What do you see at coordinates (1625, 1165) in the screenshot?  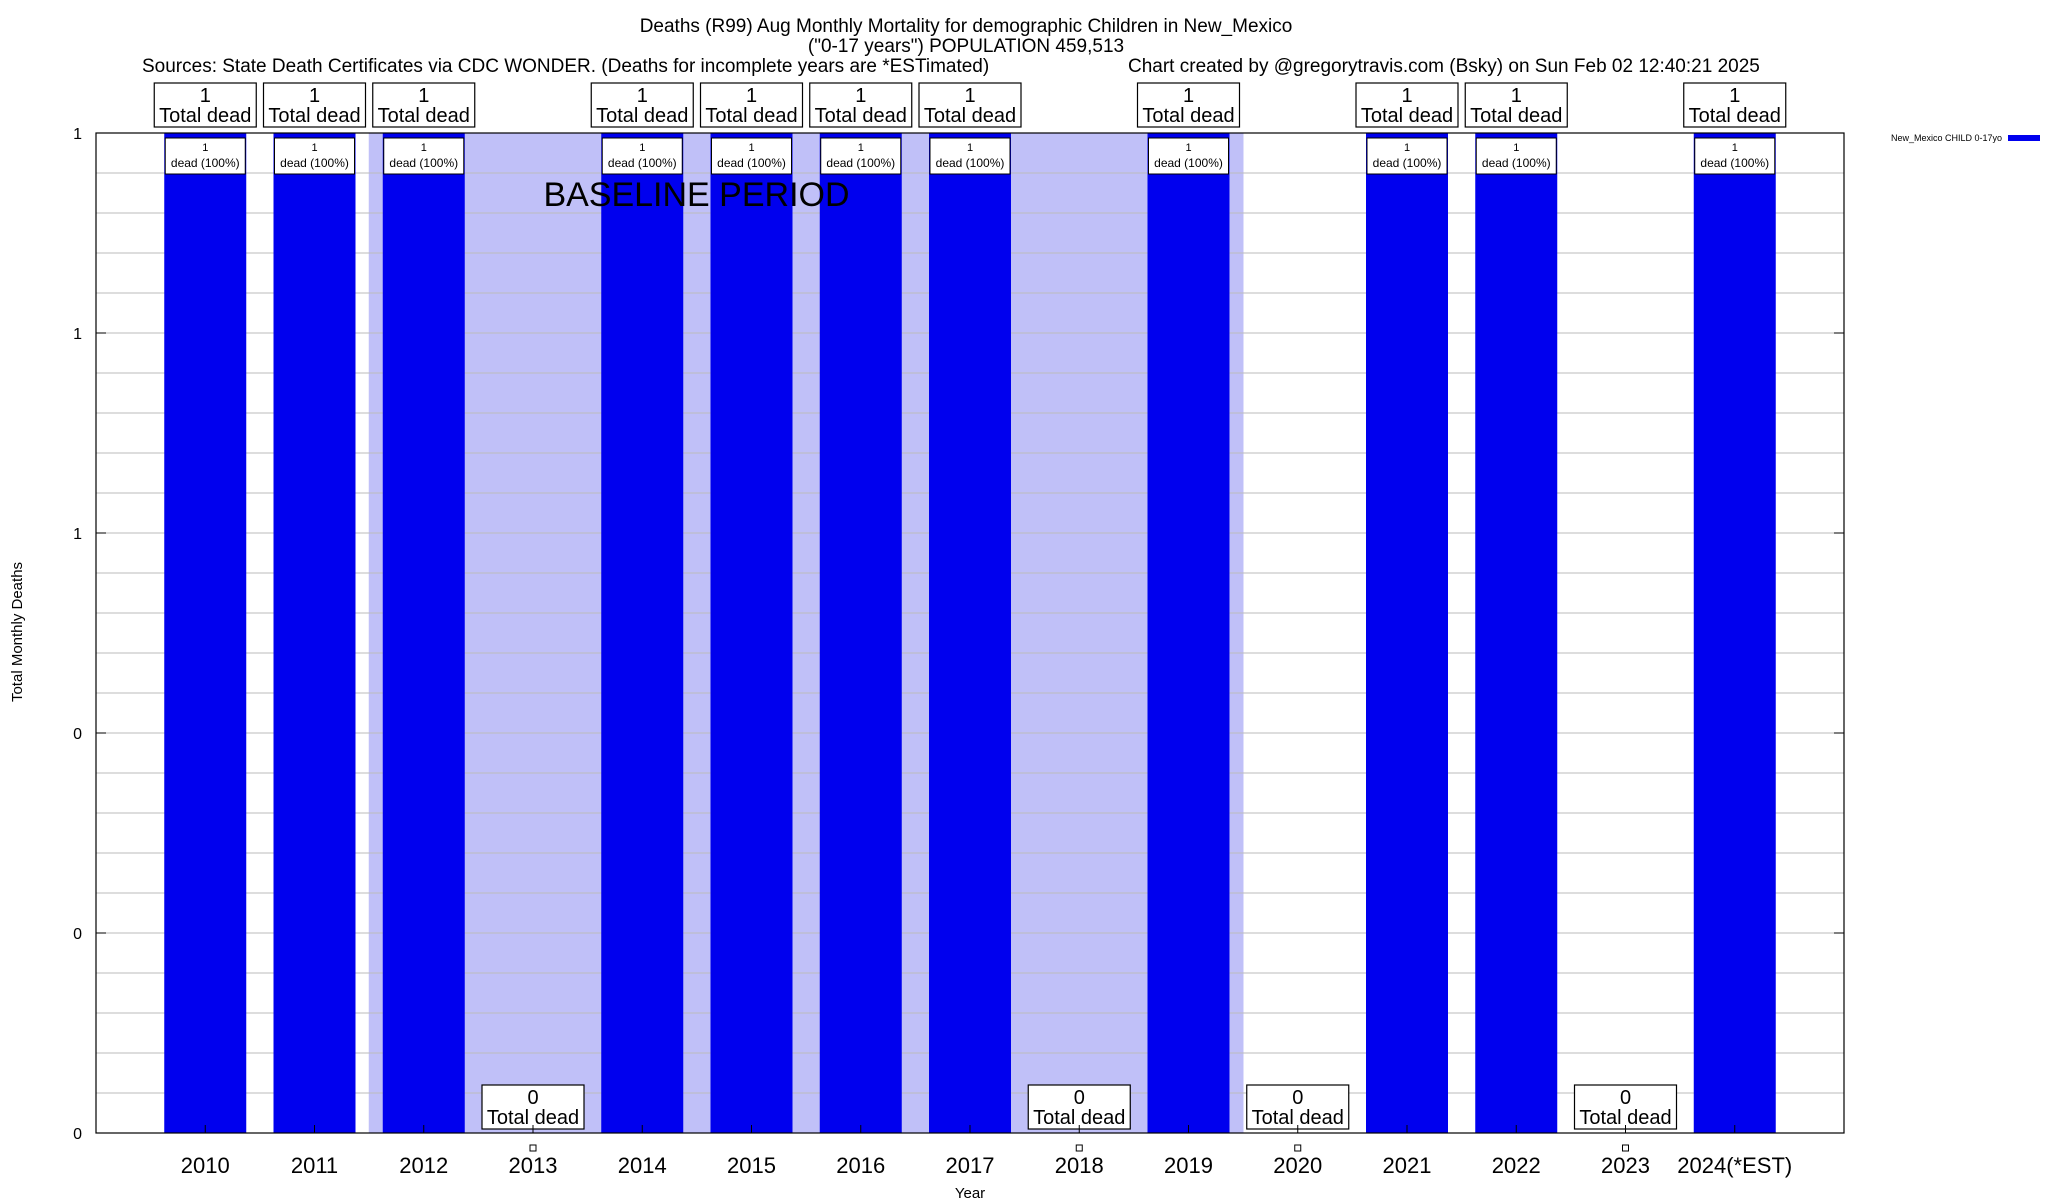 I see `x-tick-label: 2023` at bounding box center [1625, 1165].